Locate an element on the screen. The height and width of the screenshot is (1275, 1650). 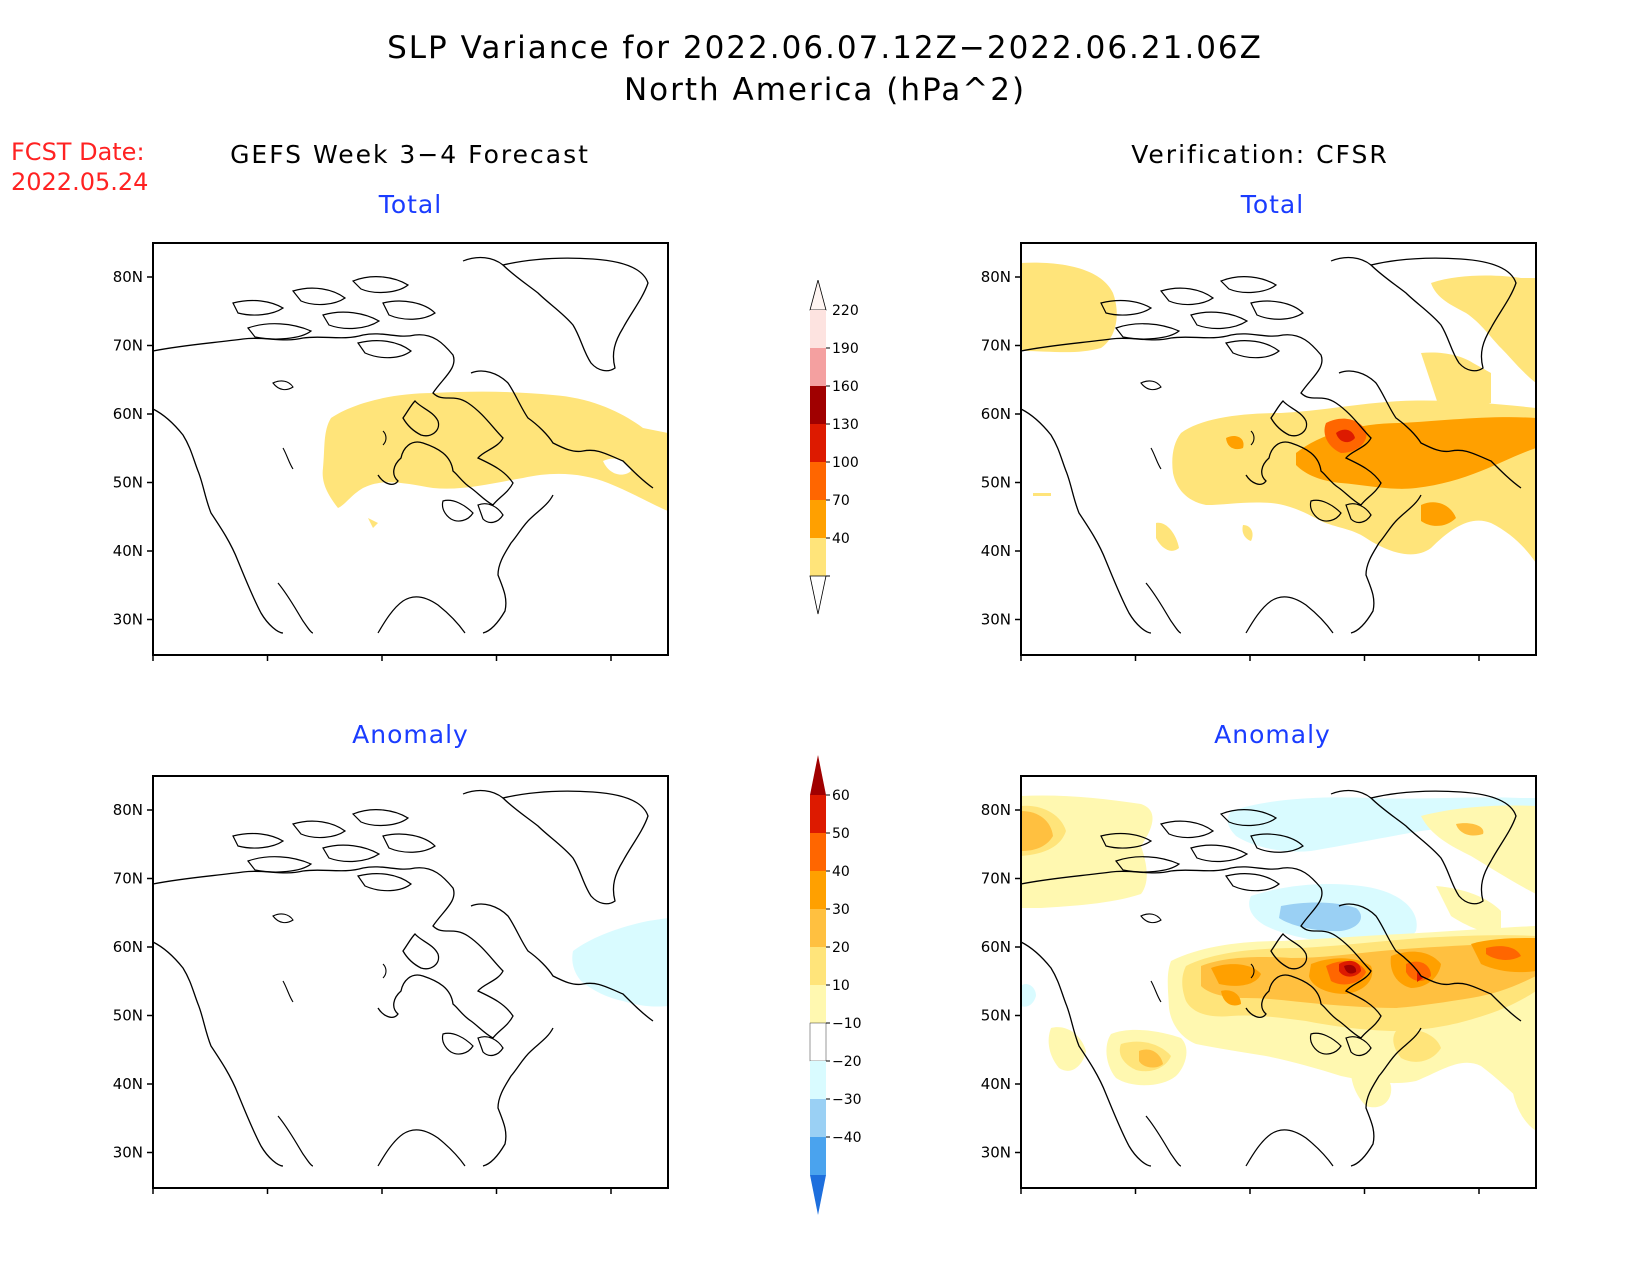
map-forecast-anomaly: 80N 70N 60N 50N 40N 30N 140W 120W 100W 80W 60W is located at coordinates (391, 994).